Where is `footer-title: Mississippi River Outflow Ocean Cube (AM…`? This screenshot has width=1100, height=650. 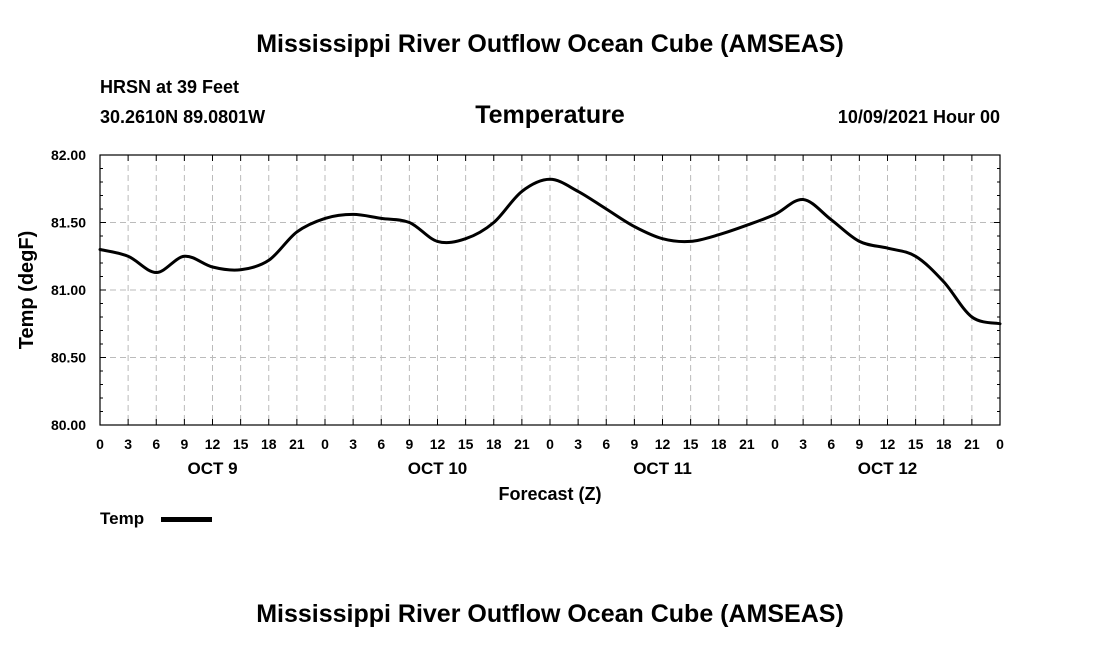
footer-title: Mississippi River Outflow Ocean Cube (AM… is located at coordinates (550, 614).